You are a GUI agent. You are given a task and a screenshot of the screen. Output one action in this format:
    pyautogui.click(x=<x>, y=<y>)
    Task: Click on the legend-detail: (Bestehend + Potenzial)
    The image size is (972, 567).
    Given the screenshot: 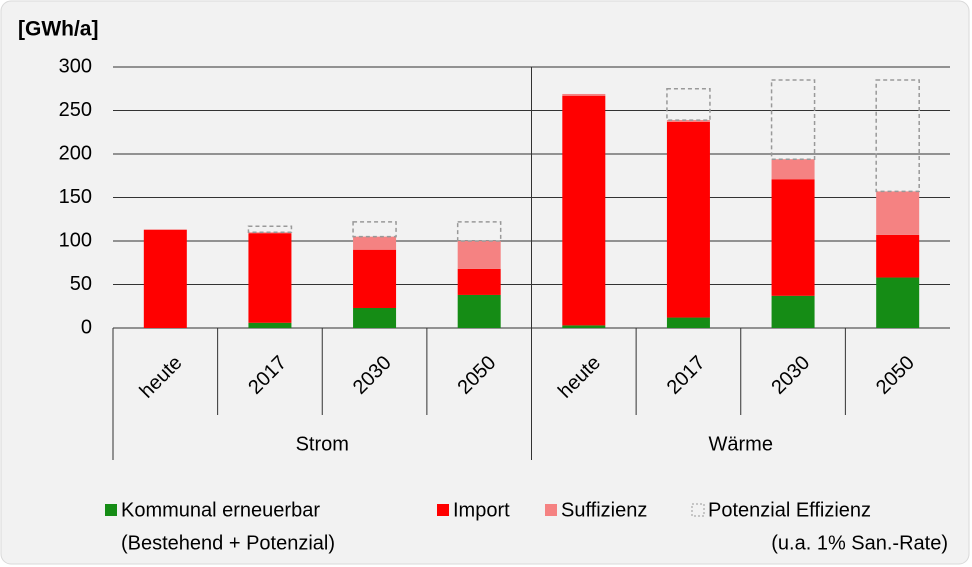 What is the action you would take?
    pyautogui.click(x=228, y=543)
    